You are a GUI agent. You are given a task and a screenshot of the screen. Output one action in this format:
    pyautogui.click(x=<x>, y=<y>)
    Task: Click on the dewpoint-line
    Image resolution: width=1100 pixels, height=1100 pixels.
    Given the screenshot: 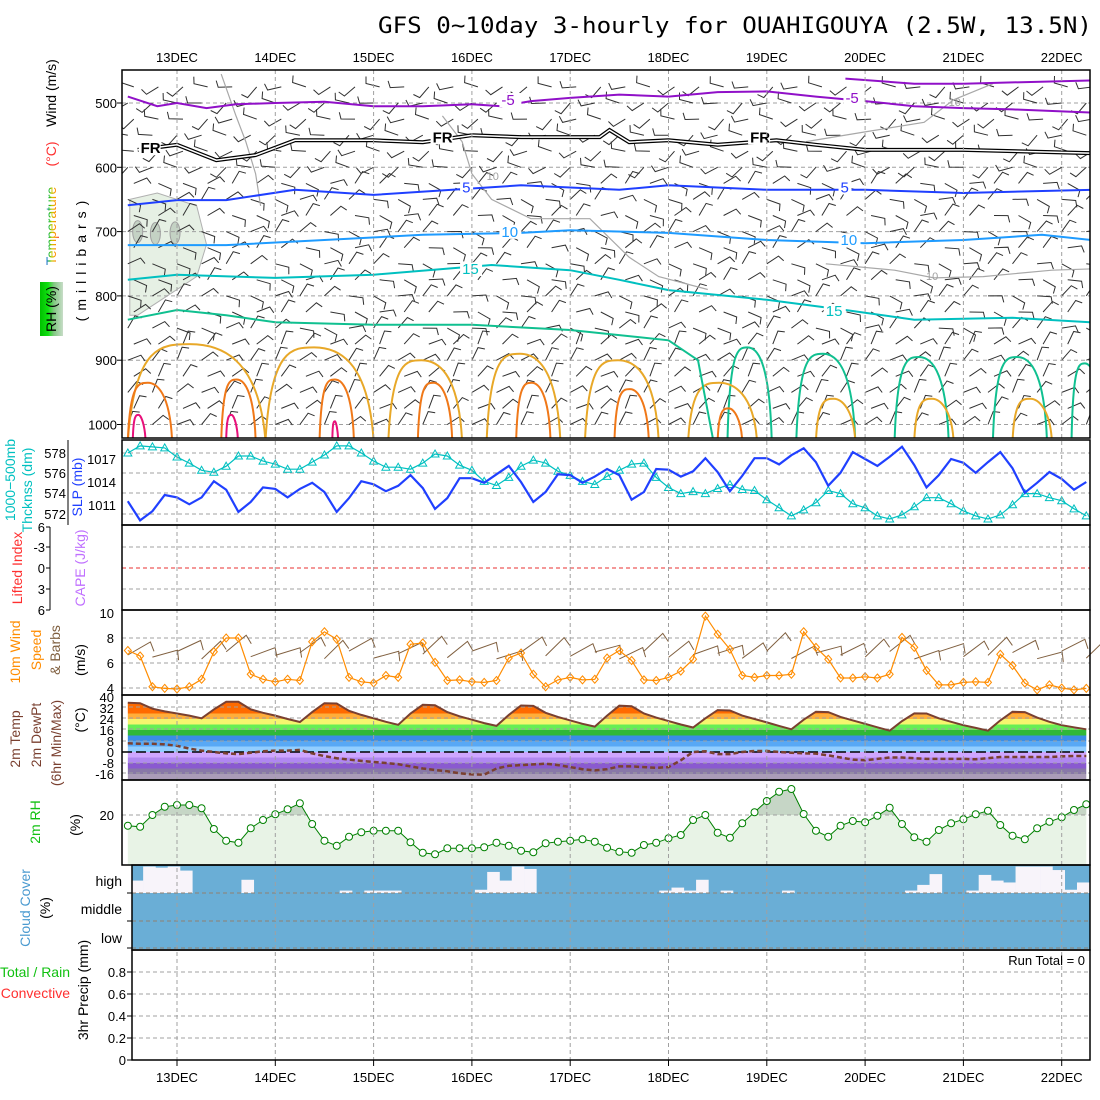 What is the action you would take?
    pyautogui.click(x=607, y=759)
    